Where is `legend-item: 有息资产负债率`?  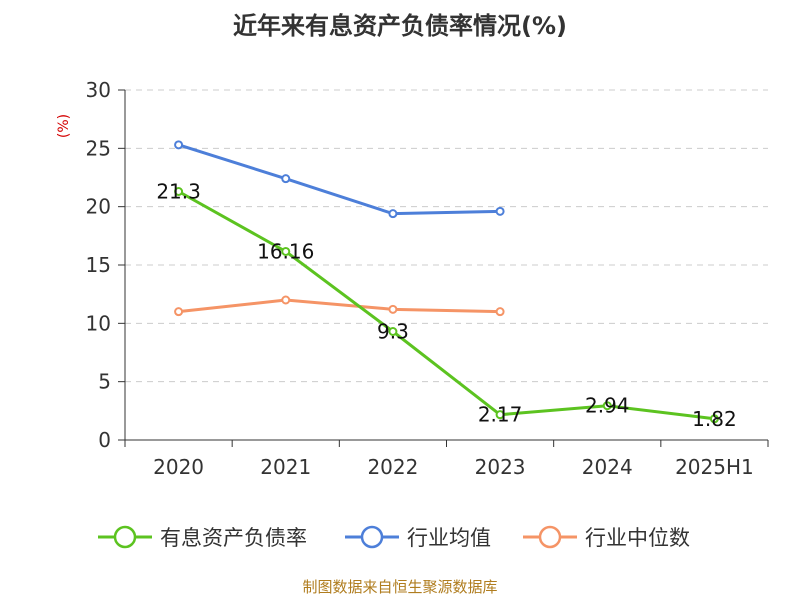 legend-item: 有息资产负债率 is located at coordinates (202, 537).